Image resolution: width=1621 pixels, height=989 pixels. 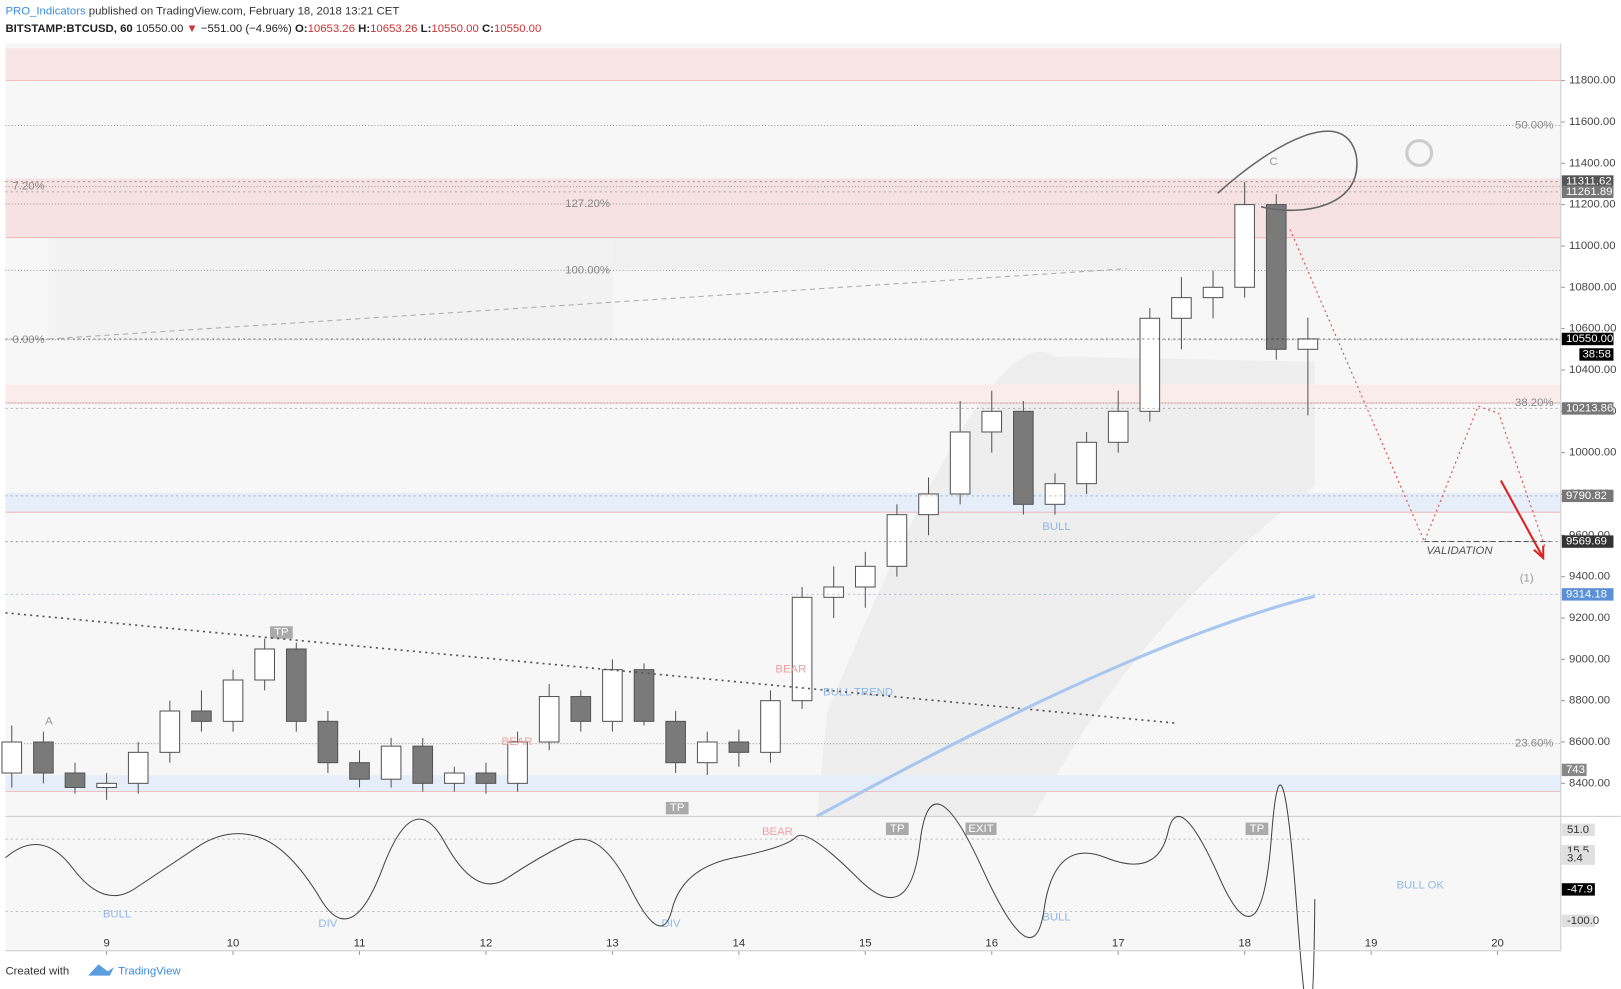 I want to click on annotation: BULL OK, so click(x=1420, y=886).